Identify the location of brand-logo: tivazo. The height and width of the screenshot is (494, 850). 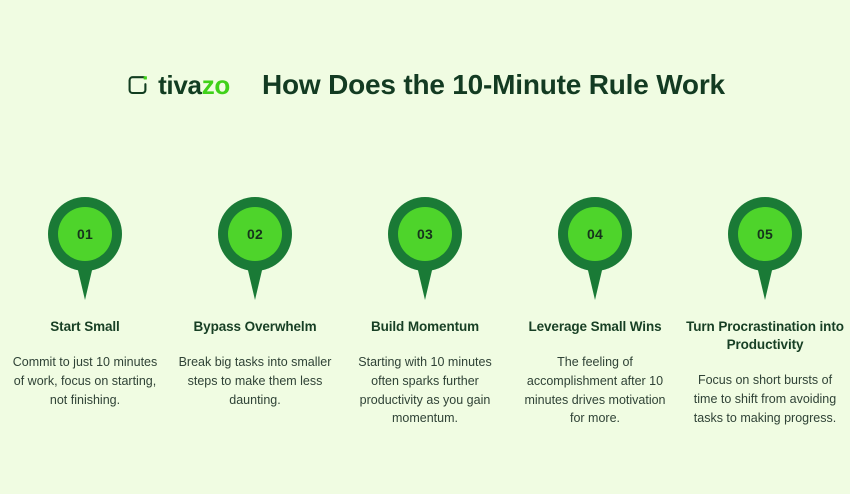
(177, 85).